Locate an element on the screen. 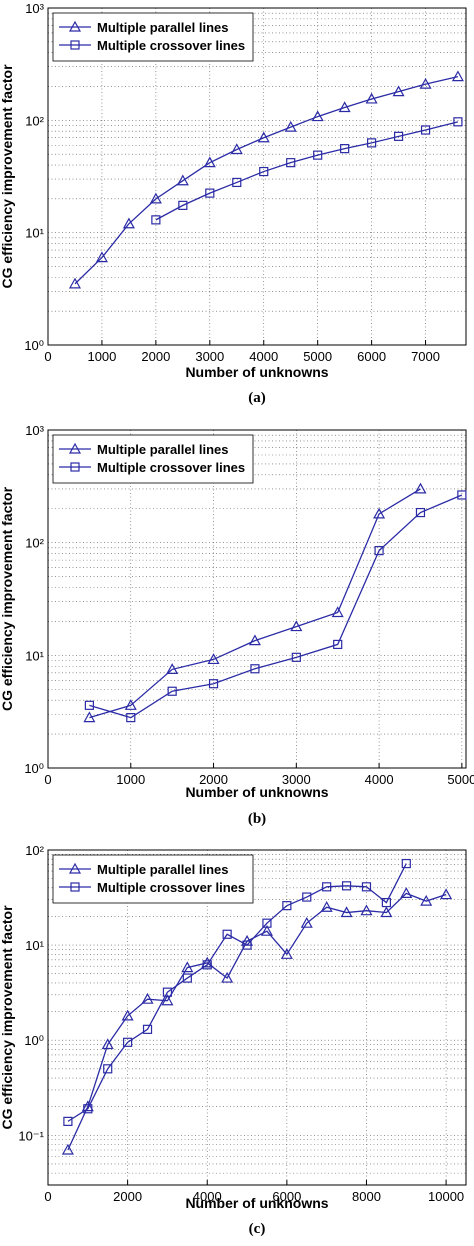  caption: (a) is located at coordinates (257, 398).